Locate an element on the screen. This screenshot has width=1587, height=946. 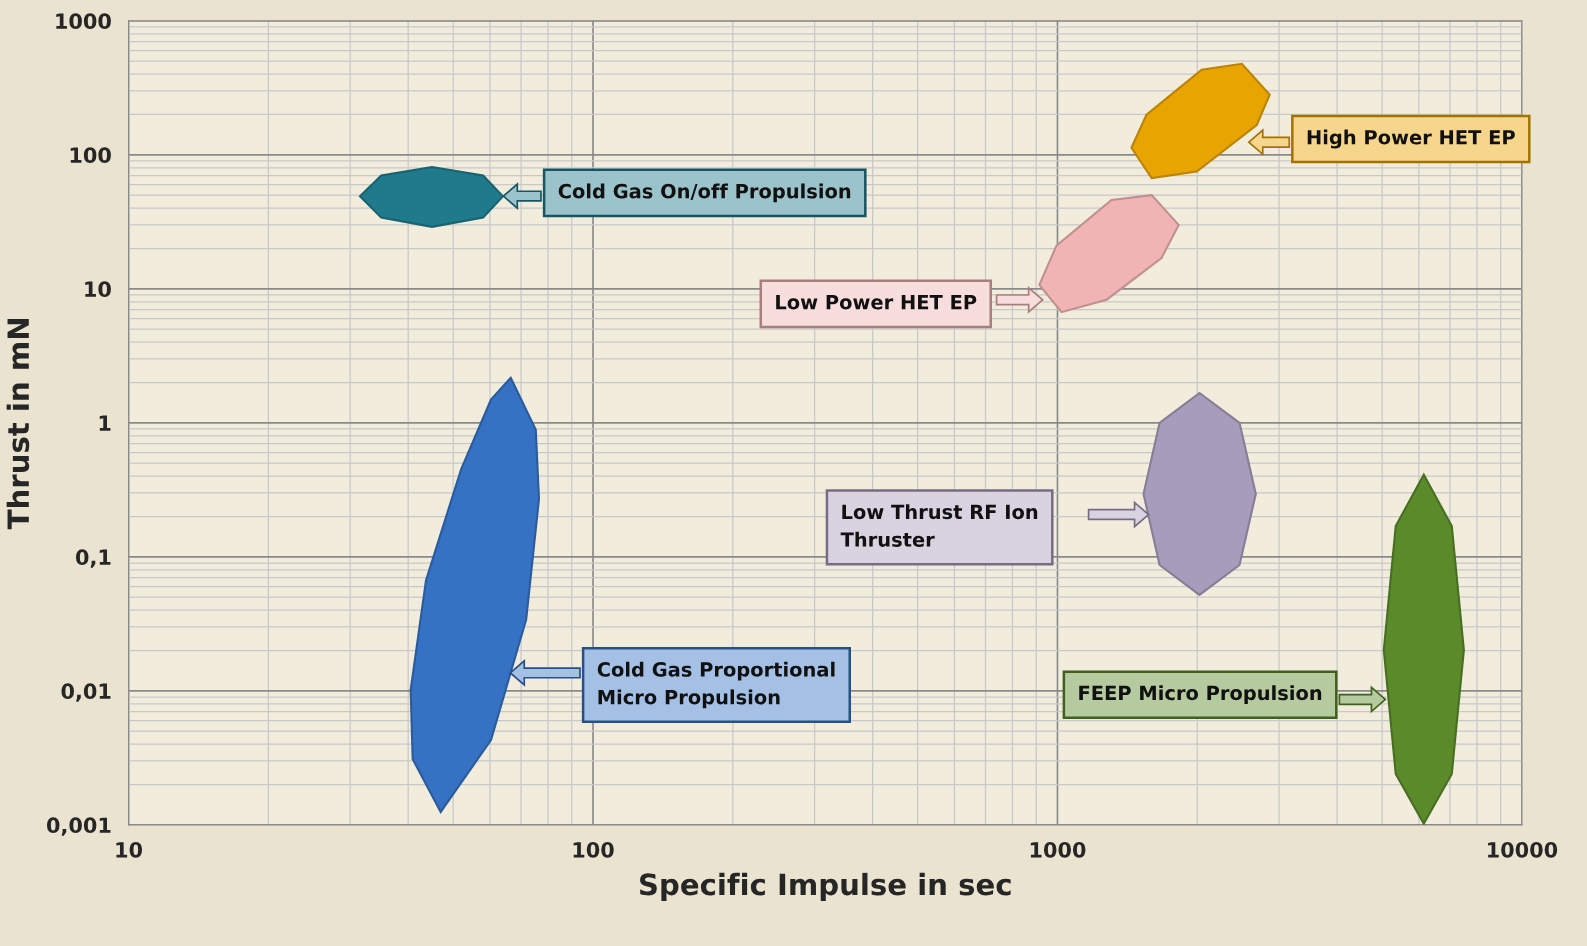
x-tick-label: 100 is located at coordinates (593, 849).